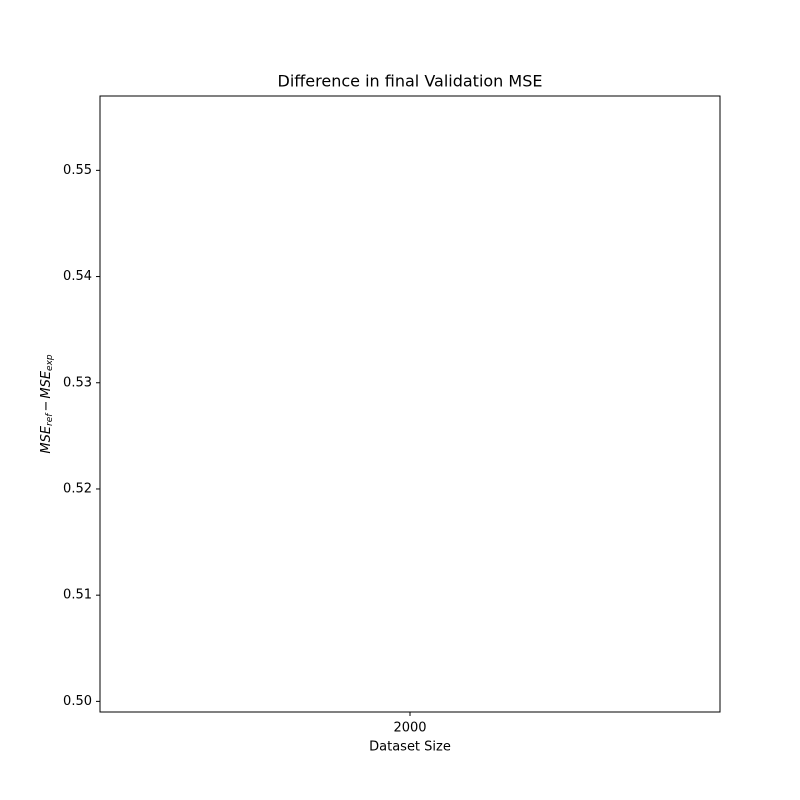 The height and width of the screenshot is (800, 800). What do you see at coordinates (409, 728) in the screenshot?
I see `x-tick-label: 2000` at bounding box center [409, 728].